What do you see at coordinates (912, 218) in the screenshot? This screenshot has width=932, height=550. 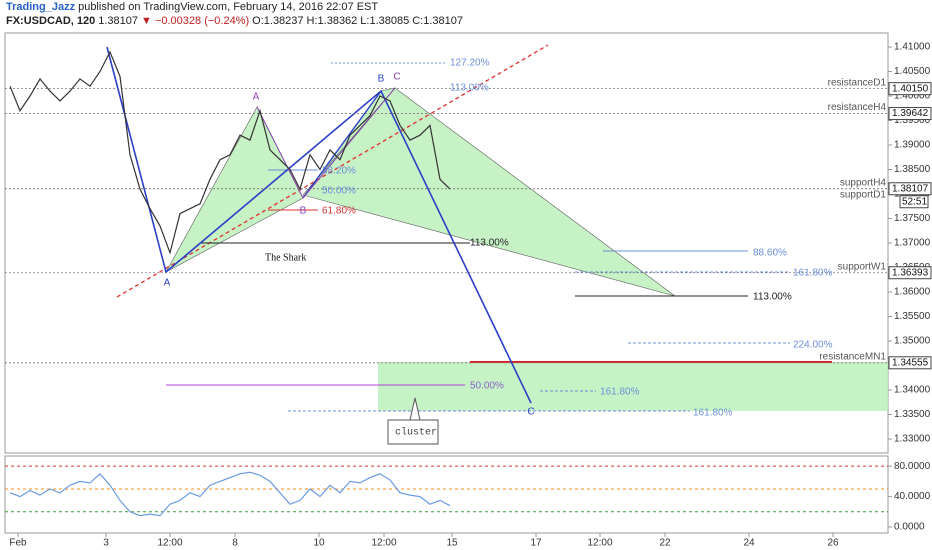 I see `y-tick-label: 1.37500` at bounding box center [912, 218].